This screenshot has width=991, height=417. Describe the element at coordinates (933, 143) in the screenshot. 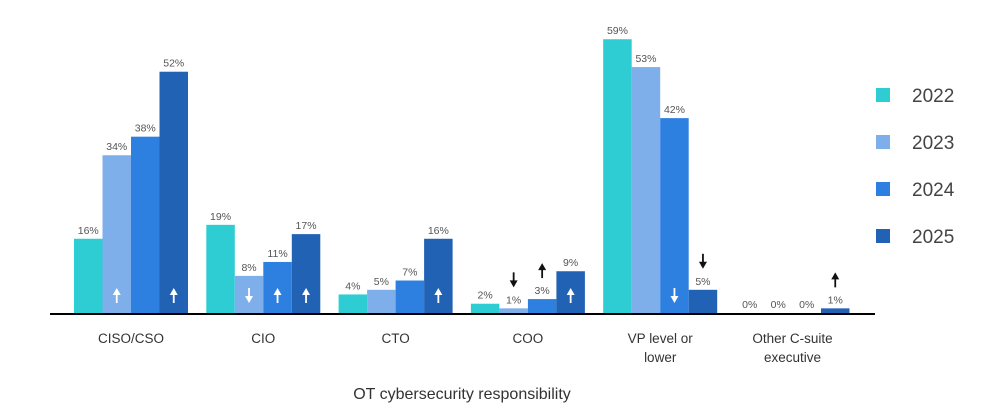

I see `legend-label-2023: 2023` at that location.